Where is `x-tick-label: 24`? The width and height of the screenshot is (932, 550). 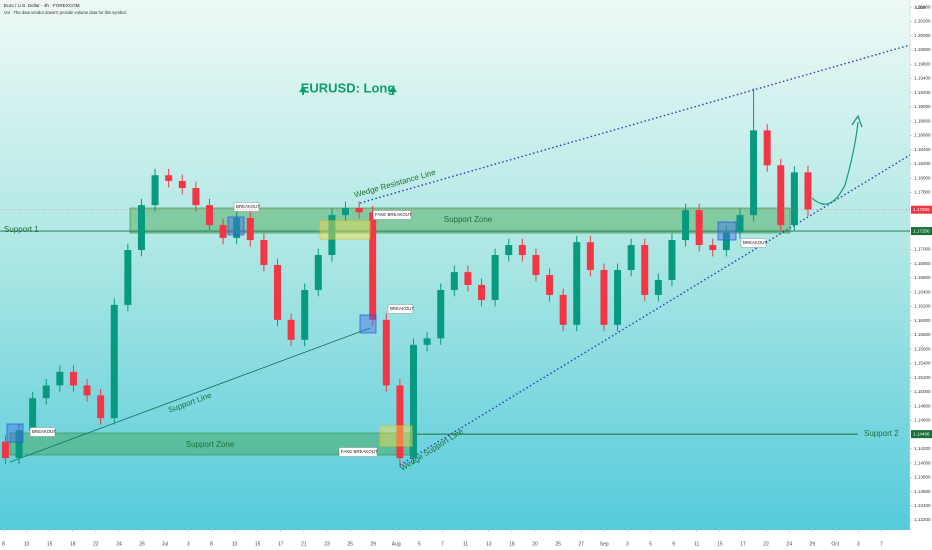 x-tick-label: 24 is located at coordinates (119, 544).